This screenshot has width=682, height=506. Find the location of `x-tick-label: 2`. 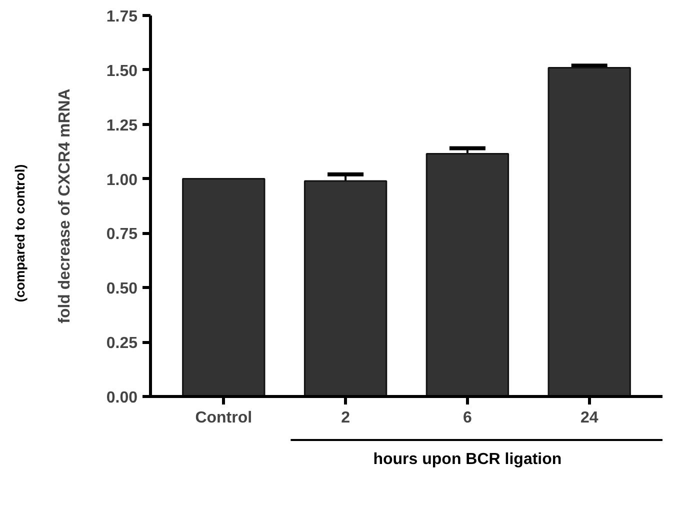

x-tick-label: 2 is located at coordinates (345, 418).